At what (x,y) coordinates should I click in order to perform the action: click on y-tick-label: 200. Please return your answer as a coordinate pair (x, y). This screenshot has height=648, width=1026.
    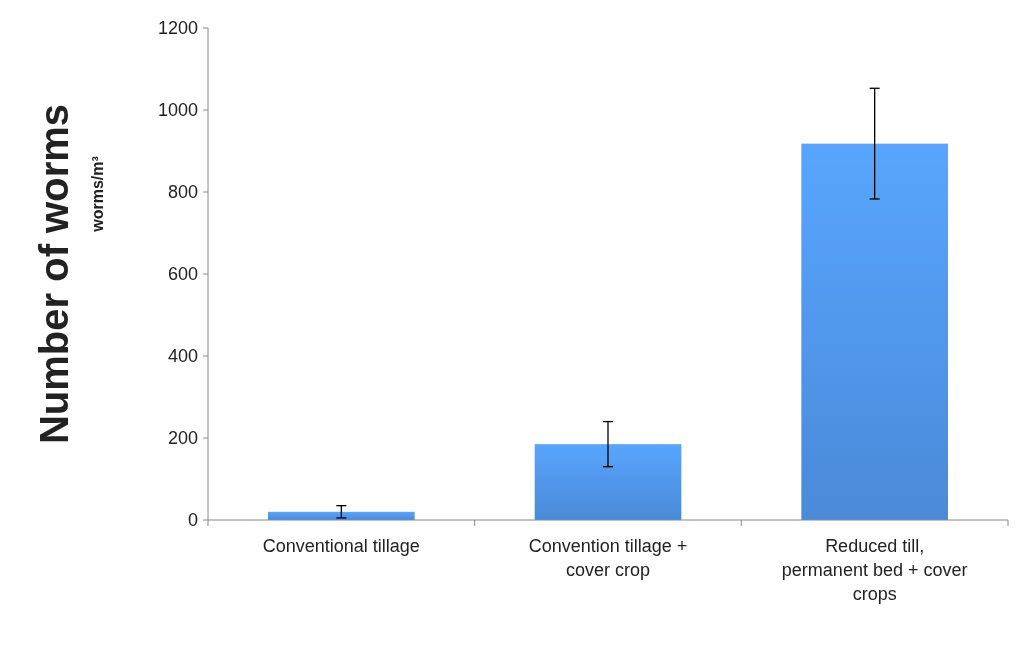
    Looking at the image, I should click on (182, 438).